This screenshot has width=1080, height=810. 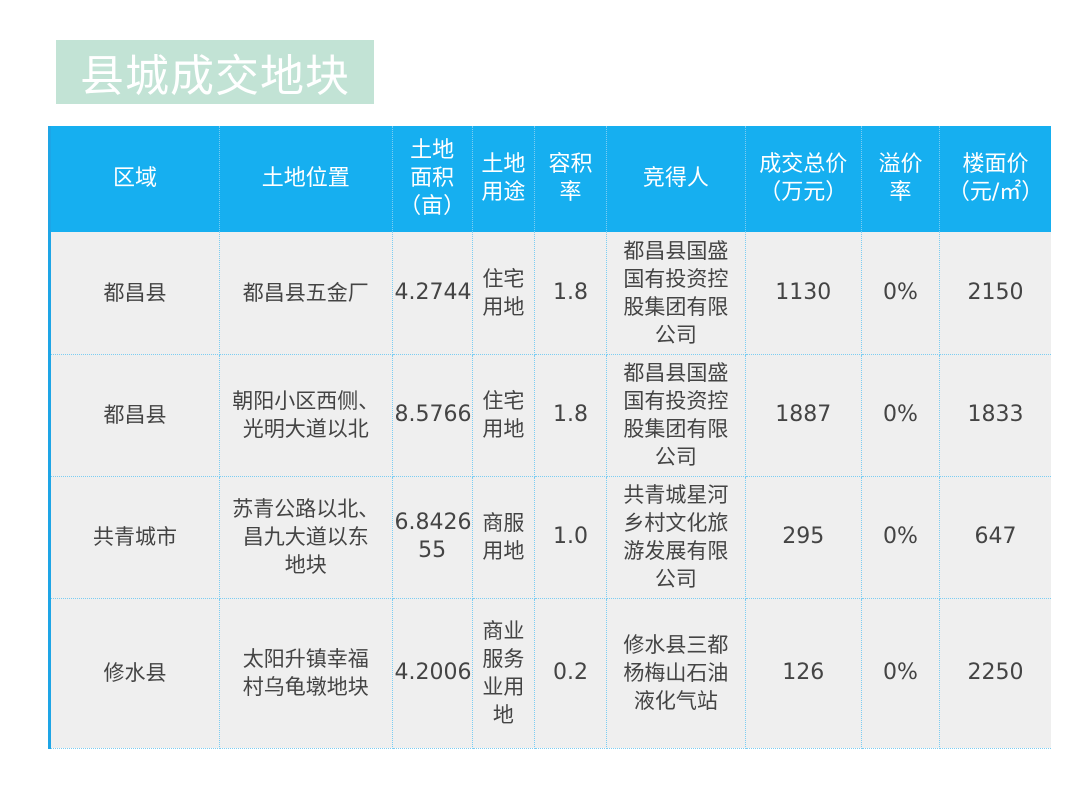 What do you see at coordinates (995, 415) in the screenshot?
I see `cell-floor-price: 1833` at bounding box center [995, 415].